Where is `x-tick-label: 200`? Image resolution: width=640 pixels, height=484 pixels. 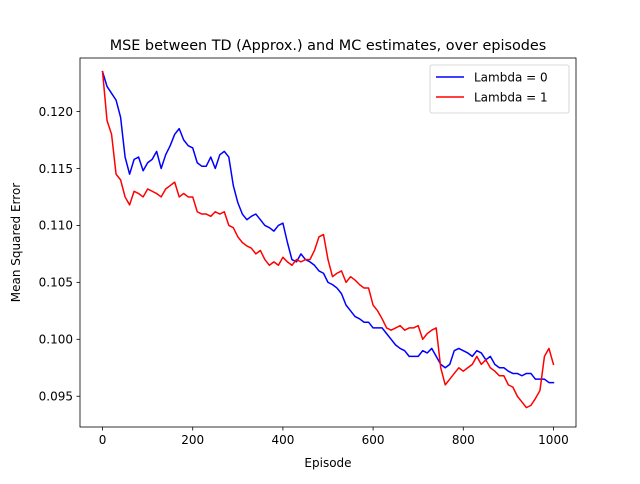
x-tick-label: 200 is located at coordinates (192, 440).